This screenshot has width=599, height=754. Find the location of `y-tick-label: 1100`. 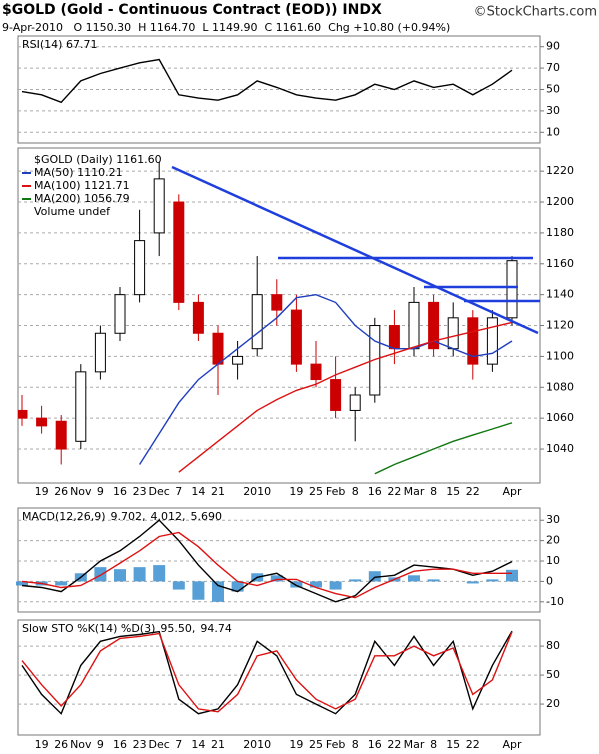

y-tick-label: 1100 is located at coordinates (560, 355).